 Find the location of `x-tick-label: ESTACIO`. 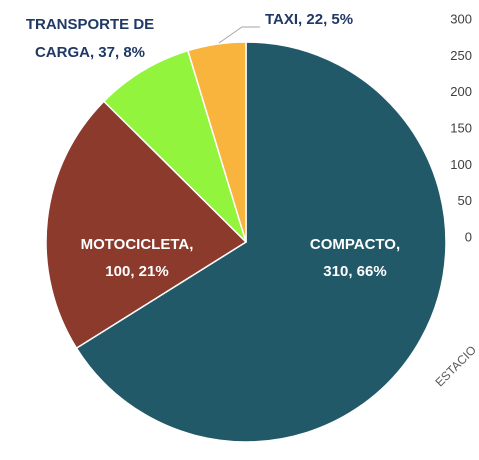

x-tick-label: ESTACIO is located at coordinates (455, 366).